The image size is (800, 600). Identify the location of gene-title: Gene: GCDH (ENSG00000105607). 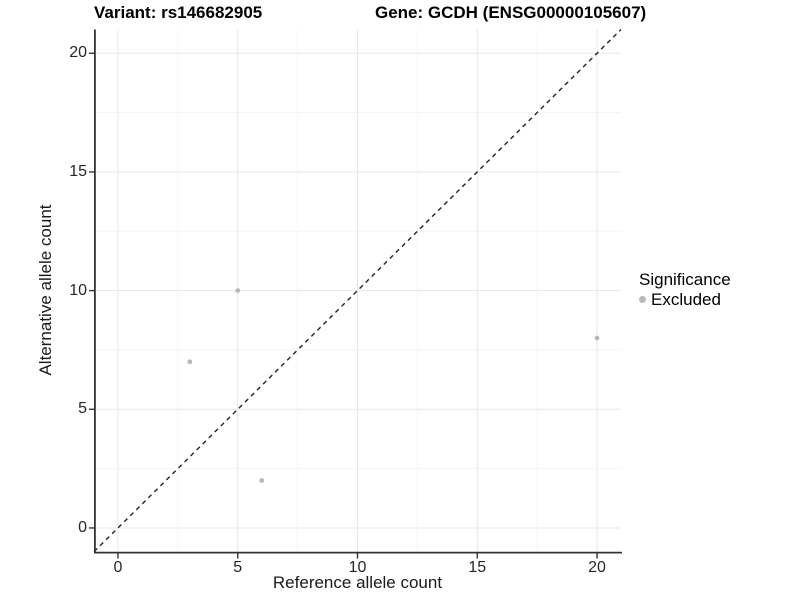
(511, 12).